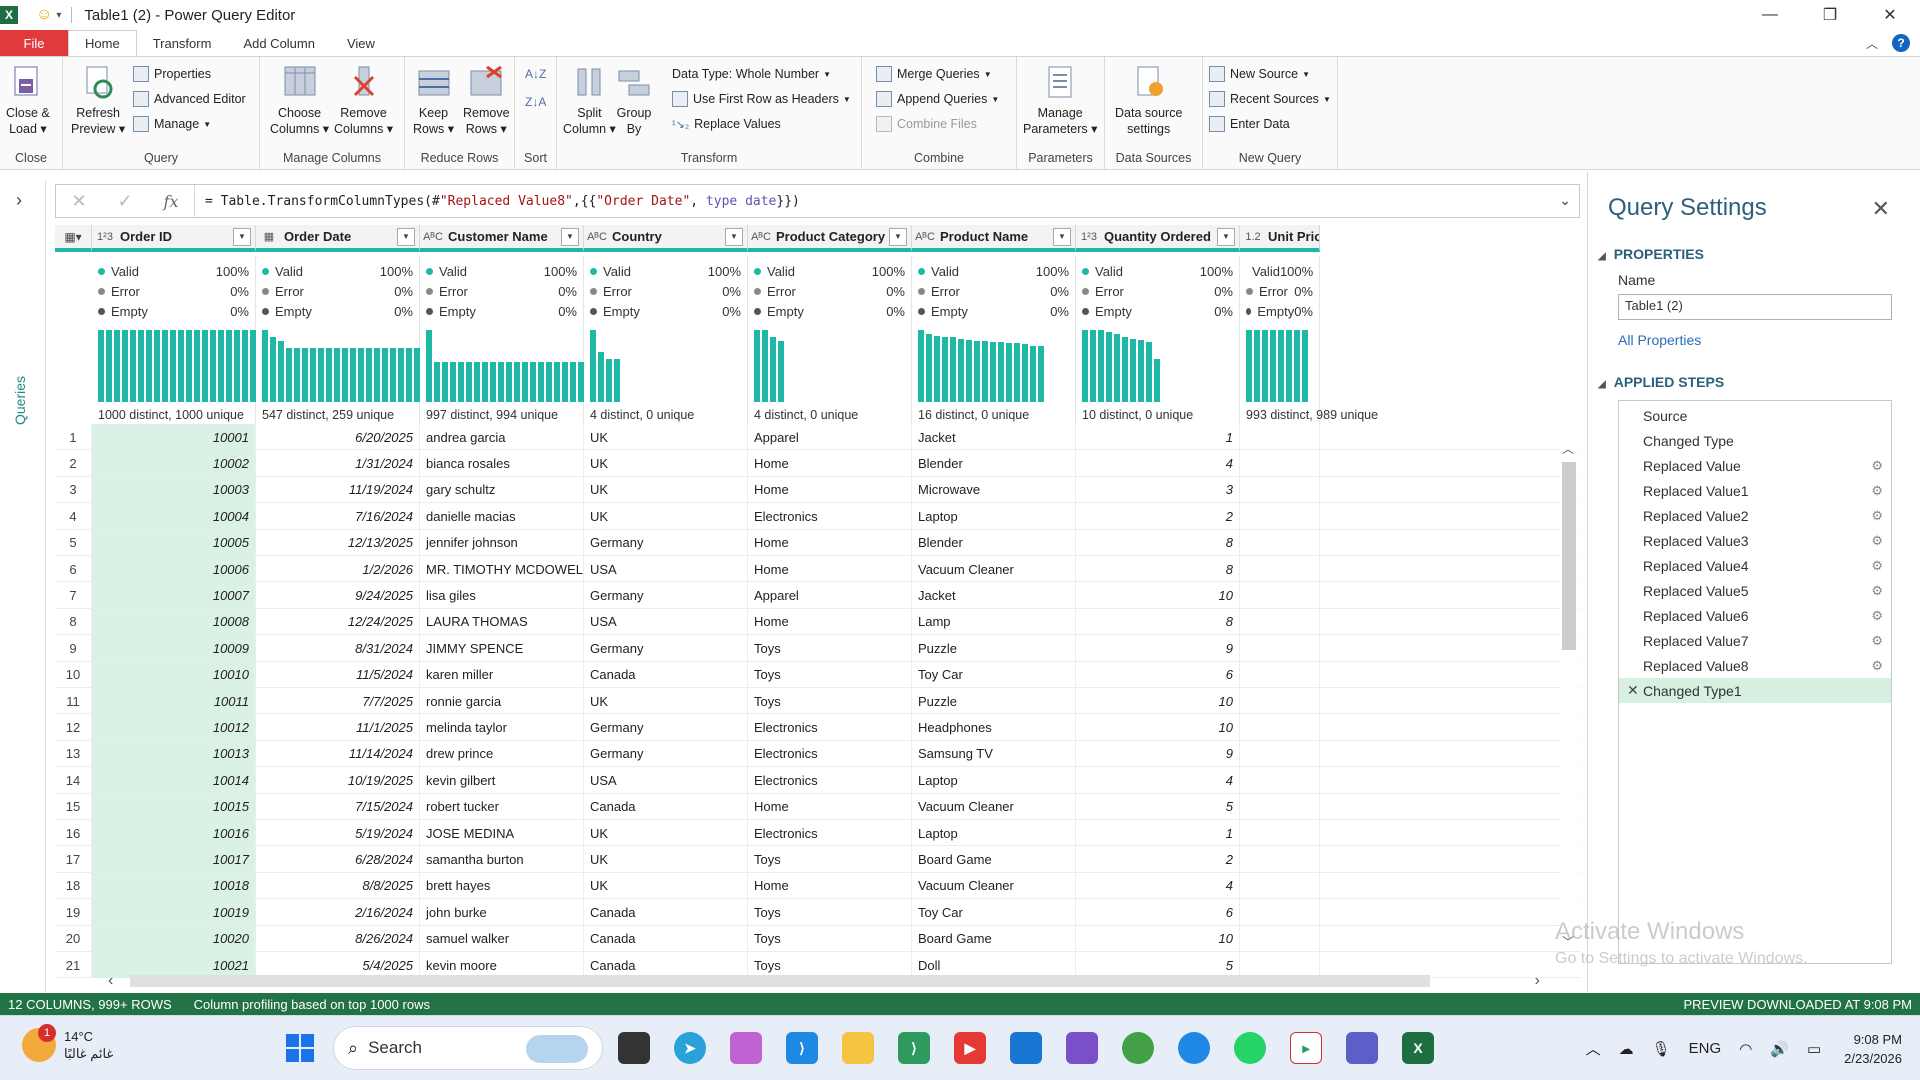  I want to click on table-cell: Vacuum Cleaner, so click(994, 885).